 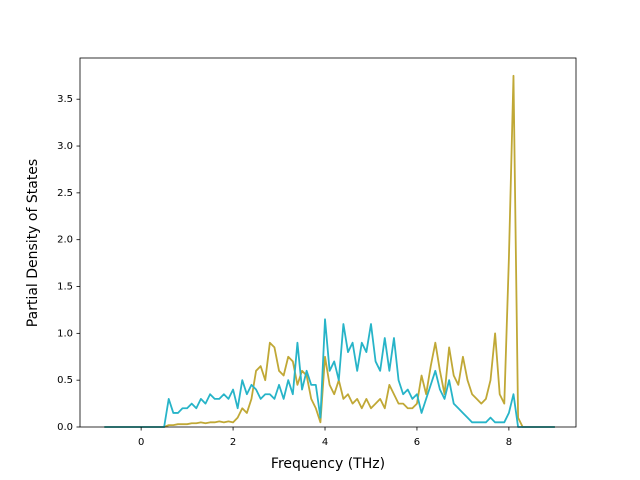 I want to click on y-tick-label: 0.0, so click(x=65, y=427).